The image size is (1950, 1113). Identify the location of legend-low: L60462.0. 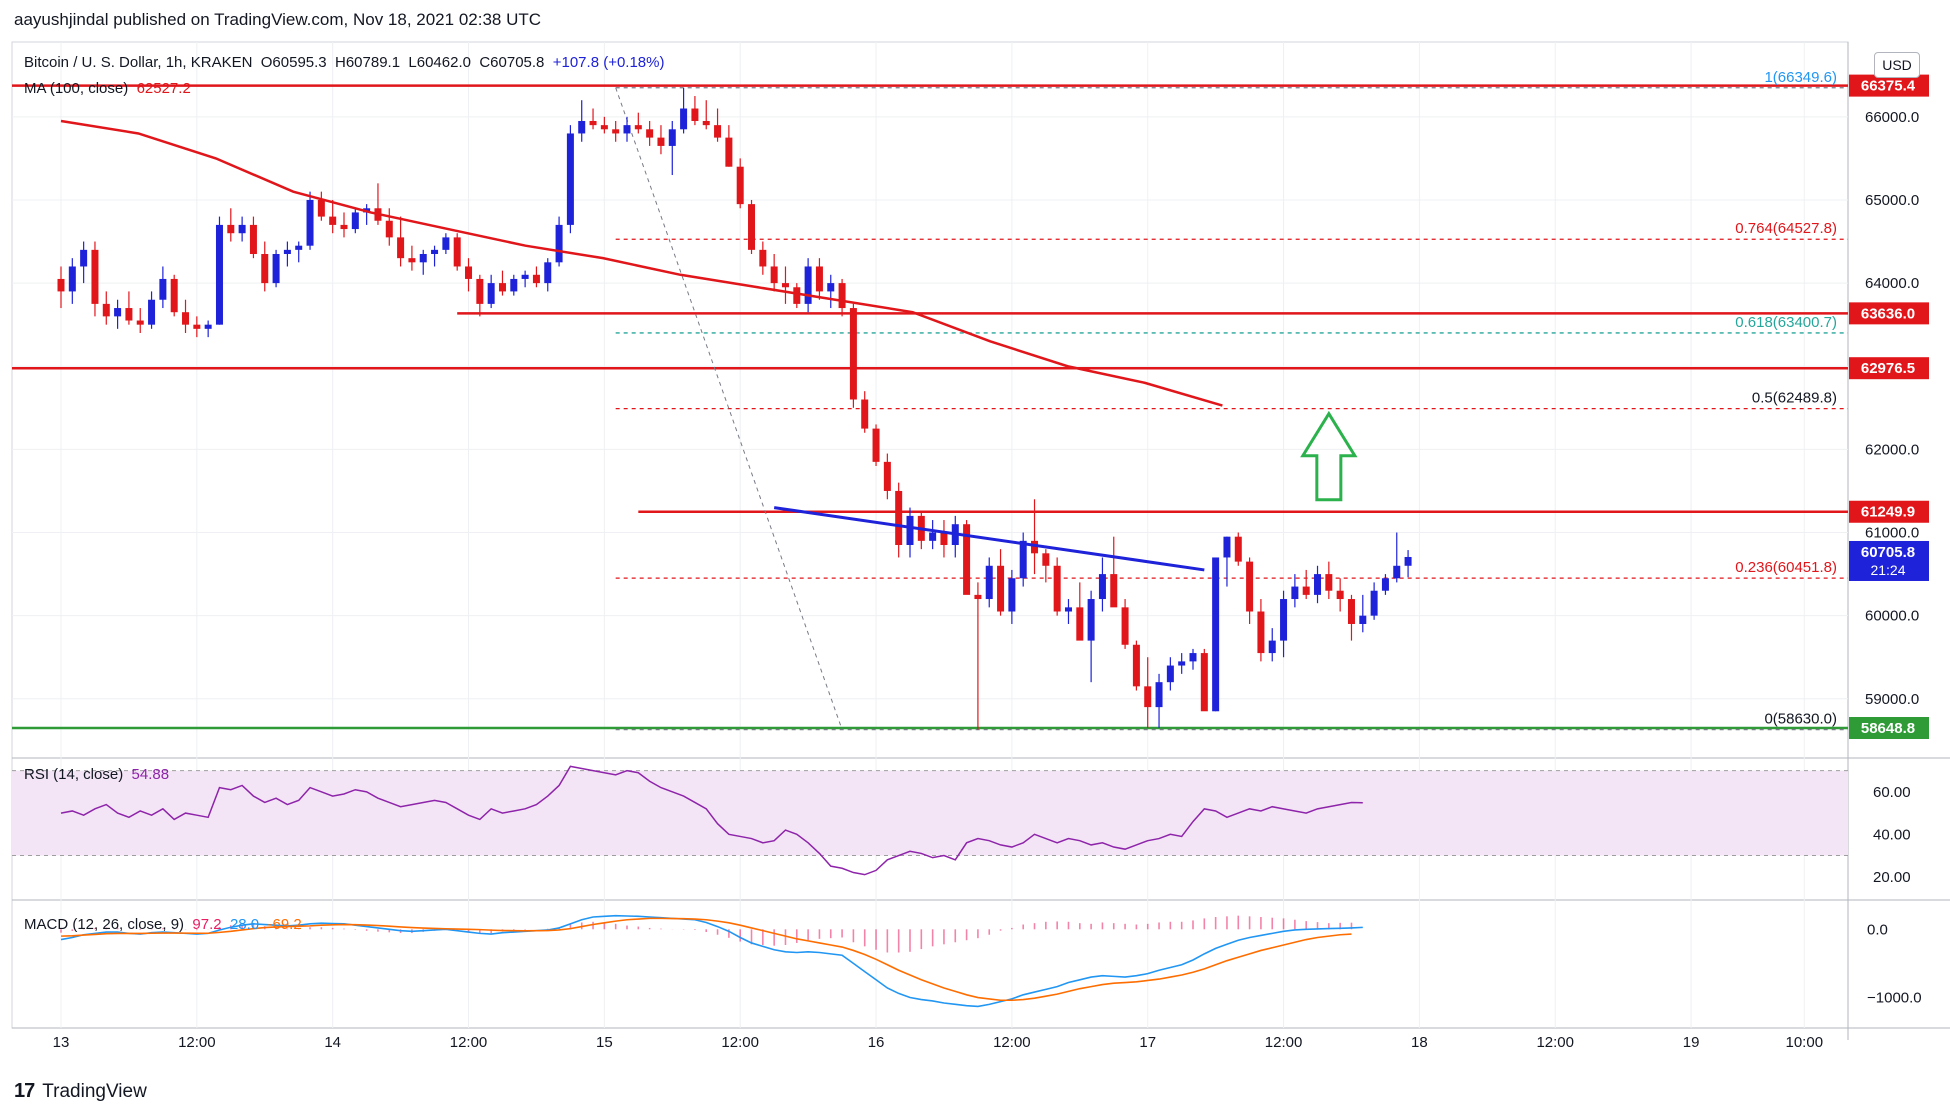
(439, 62).